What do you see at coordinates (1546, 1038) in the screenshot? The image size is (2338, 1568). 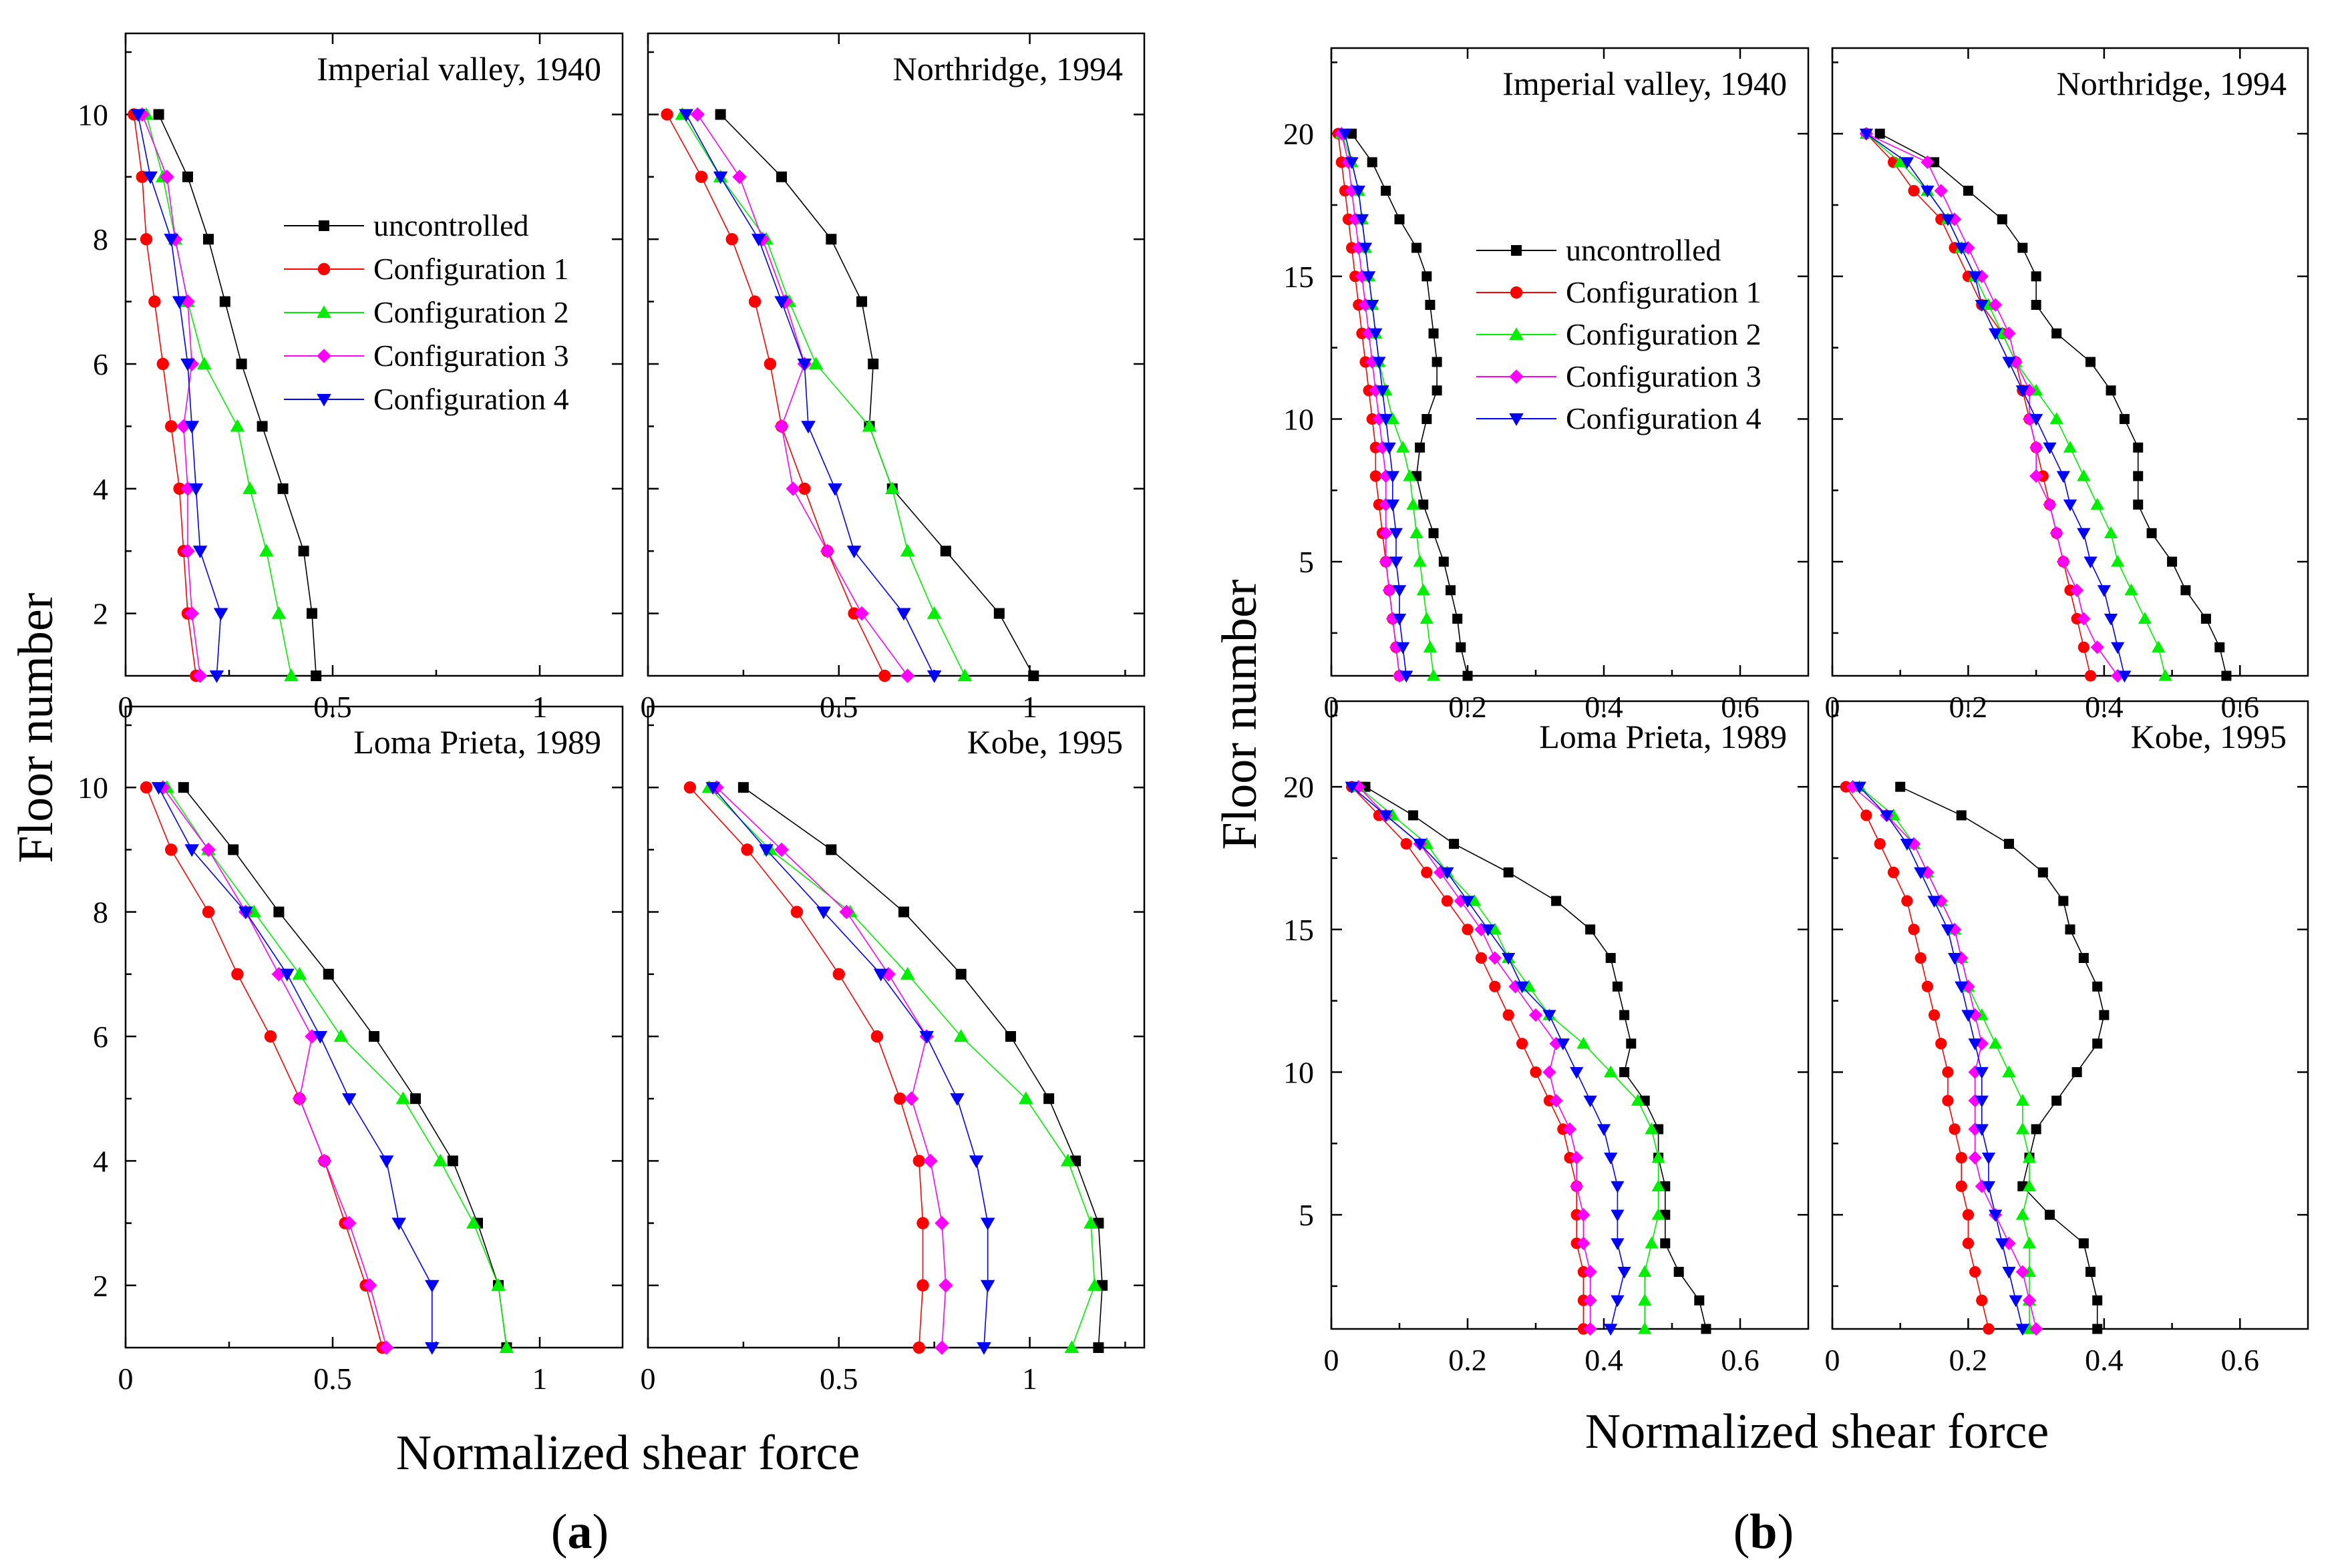 I see `chart-panel-7: 0 0.2 0.4 0.6 5 10 15 20 Loma Prieta, 1989` at bounding box center [1546, 1038].